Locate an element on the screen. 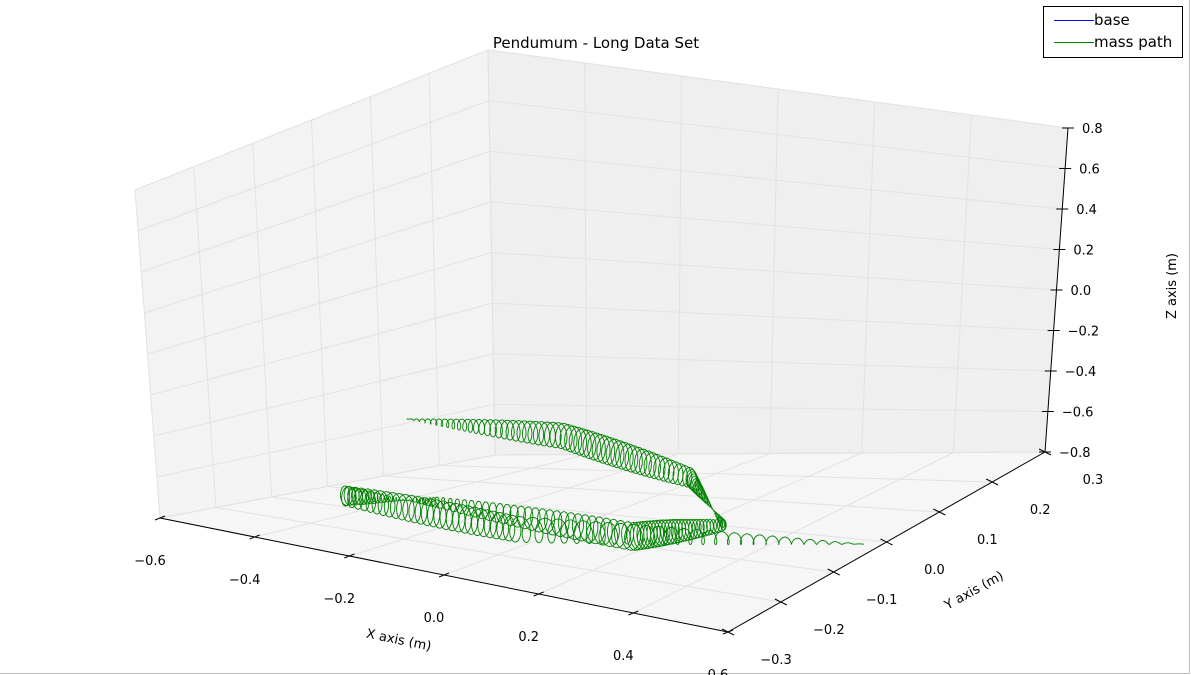 Image resolution: width=1191 pixels, height=675 pixels. chart-title: Pendumum - Long Data Set is located at coordinates (596, 43).